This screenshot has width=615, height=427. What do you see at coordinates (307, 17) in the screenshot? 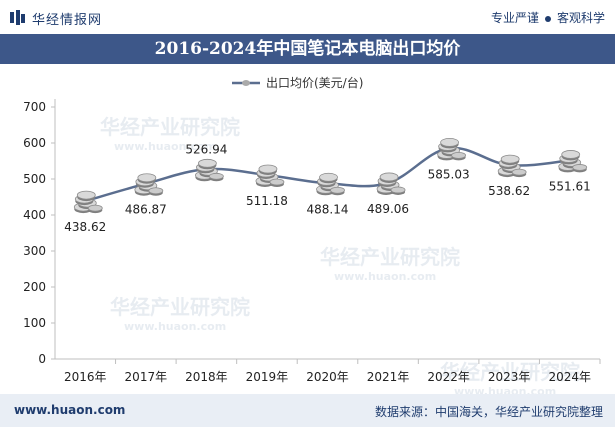
I see `top-bar: 华经情报网 专业严谨 客观科学` at bounding box center [307, 17].